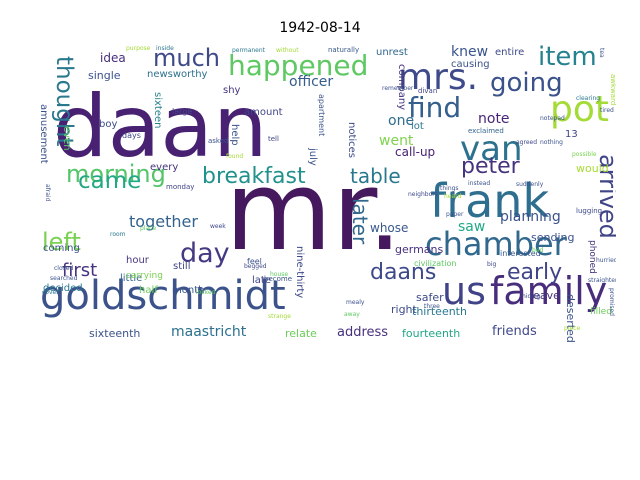  What do you see at coordinates (138, 48) in the screenshot?
I see `word: purpose` at bounding box center [138, 48].